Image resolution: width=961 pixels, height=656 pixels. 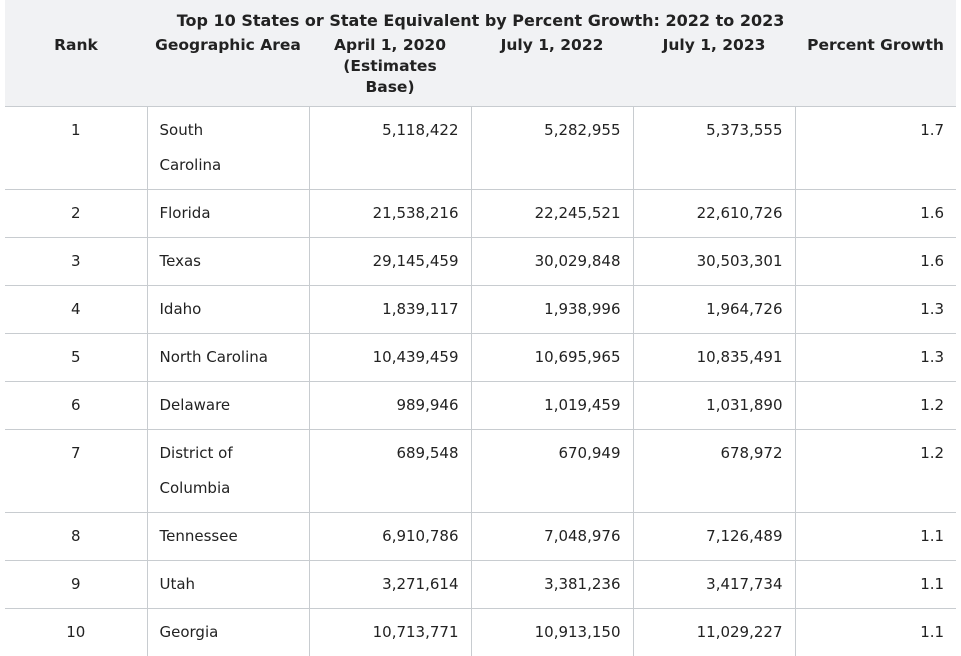 I want to click on table-cell: 6,910,786, so click(x=390, y=537).